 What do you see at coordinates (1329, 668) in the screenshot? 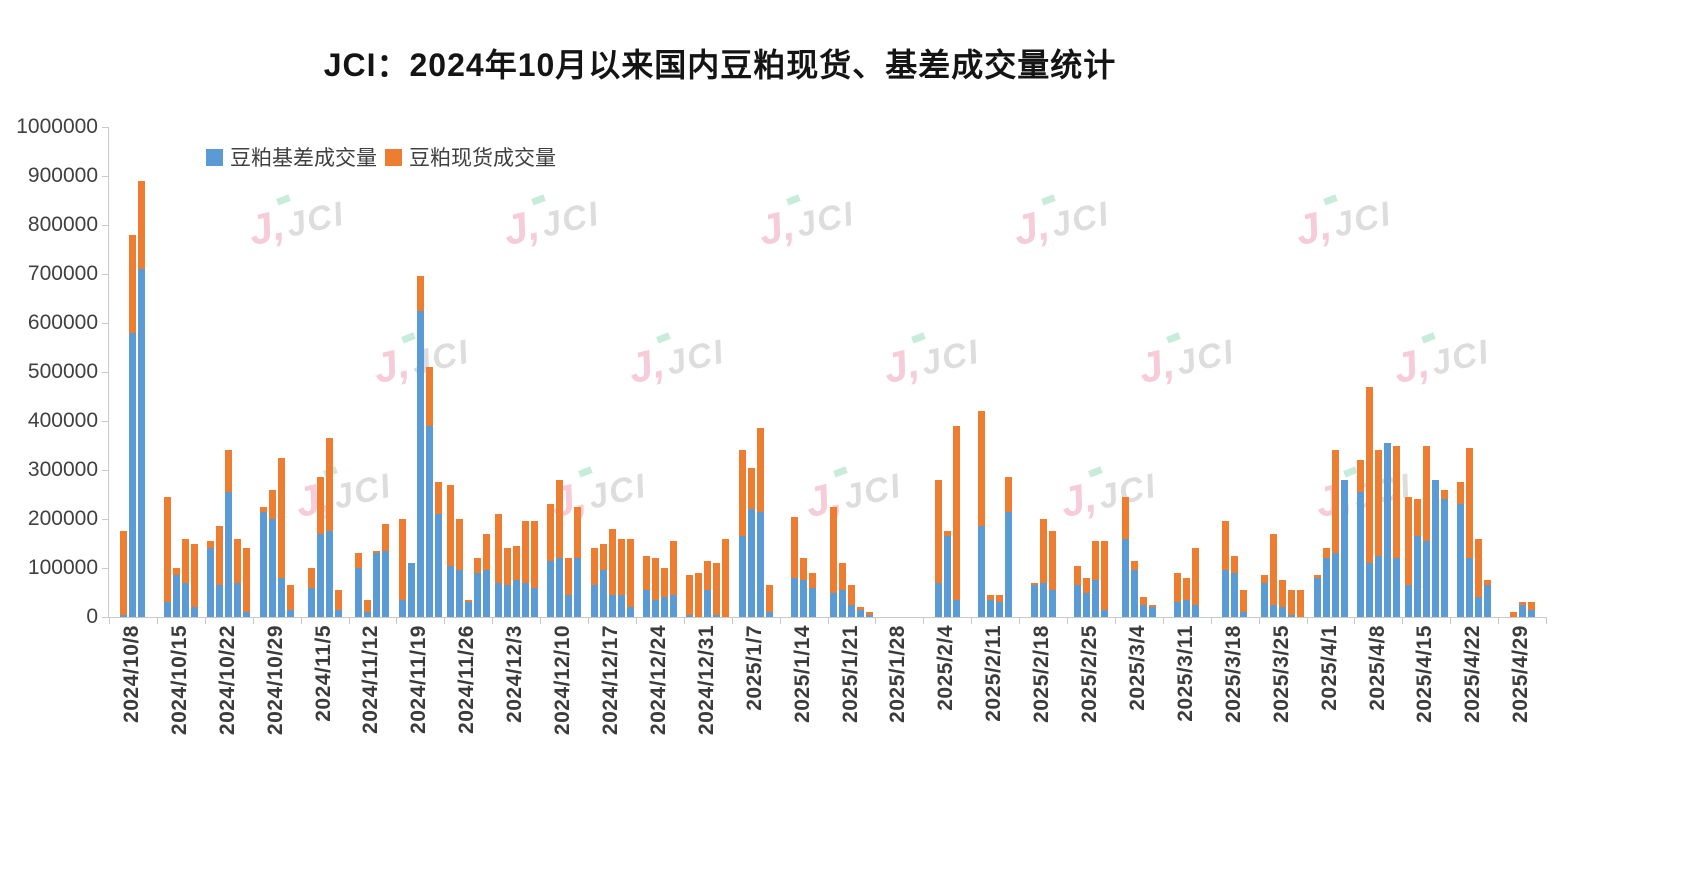
I see `x-axis-label: 2025/4/1` at bounding box center [1329, 668].